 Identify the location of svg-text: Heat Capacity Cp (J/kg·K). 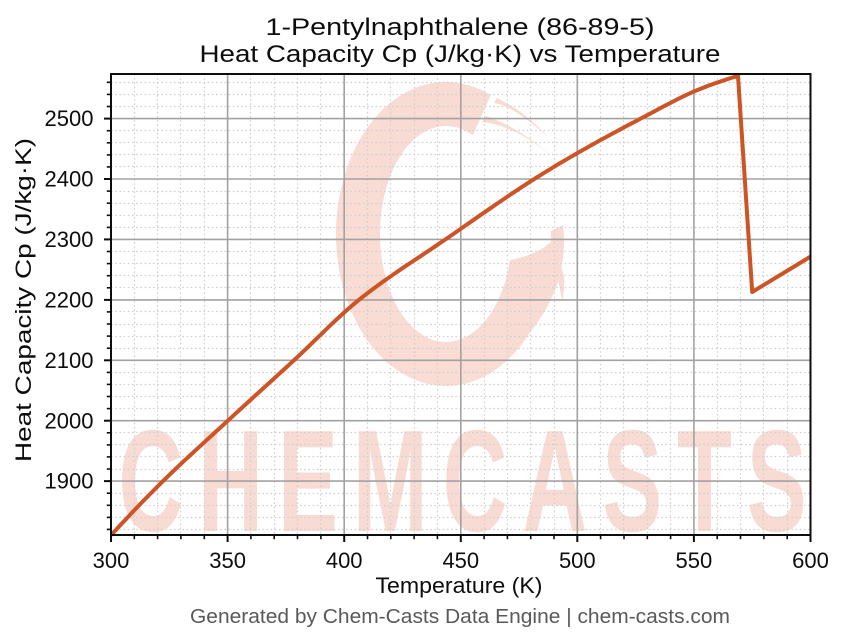
(23, 300).